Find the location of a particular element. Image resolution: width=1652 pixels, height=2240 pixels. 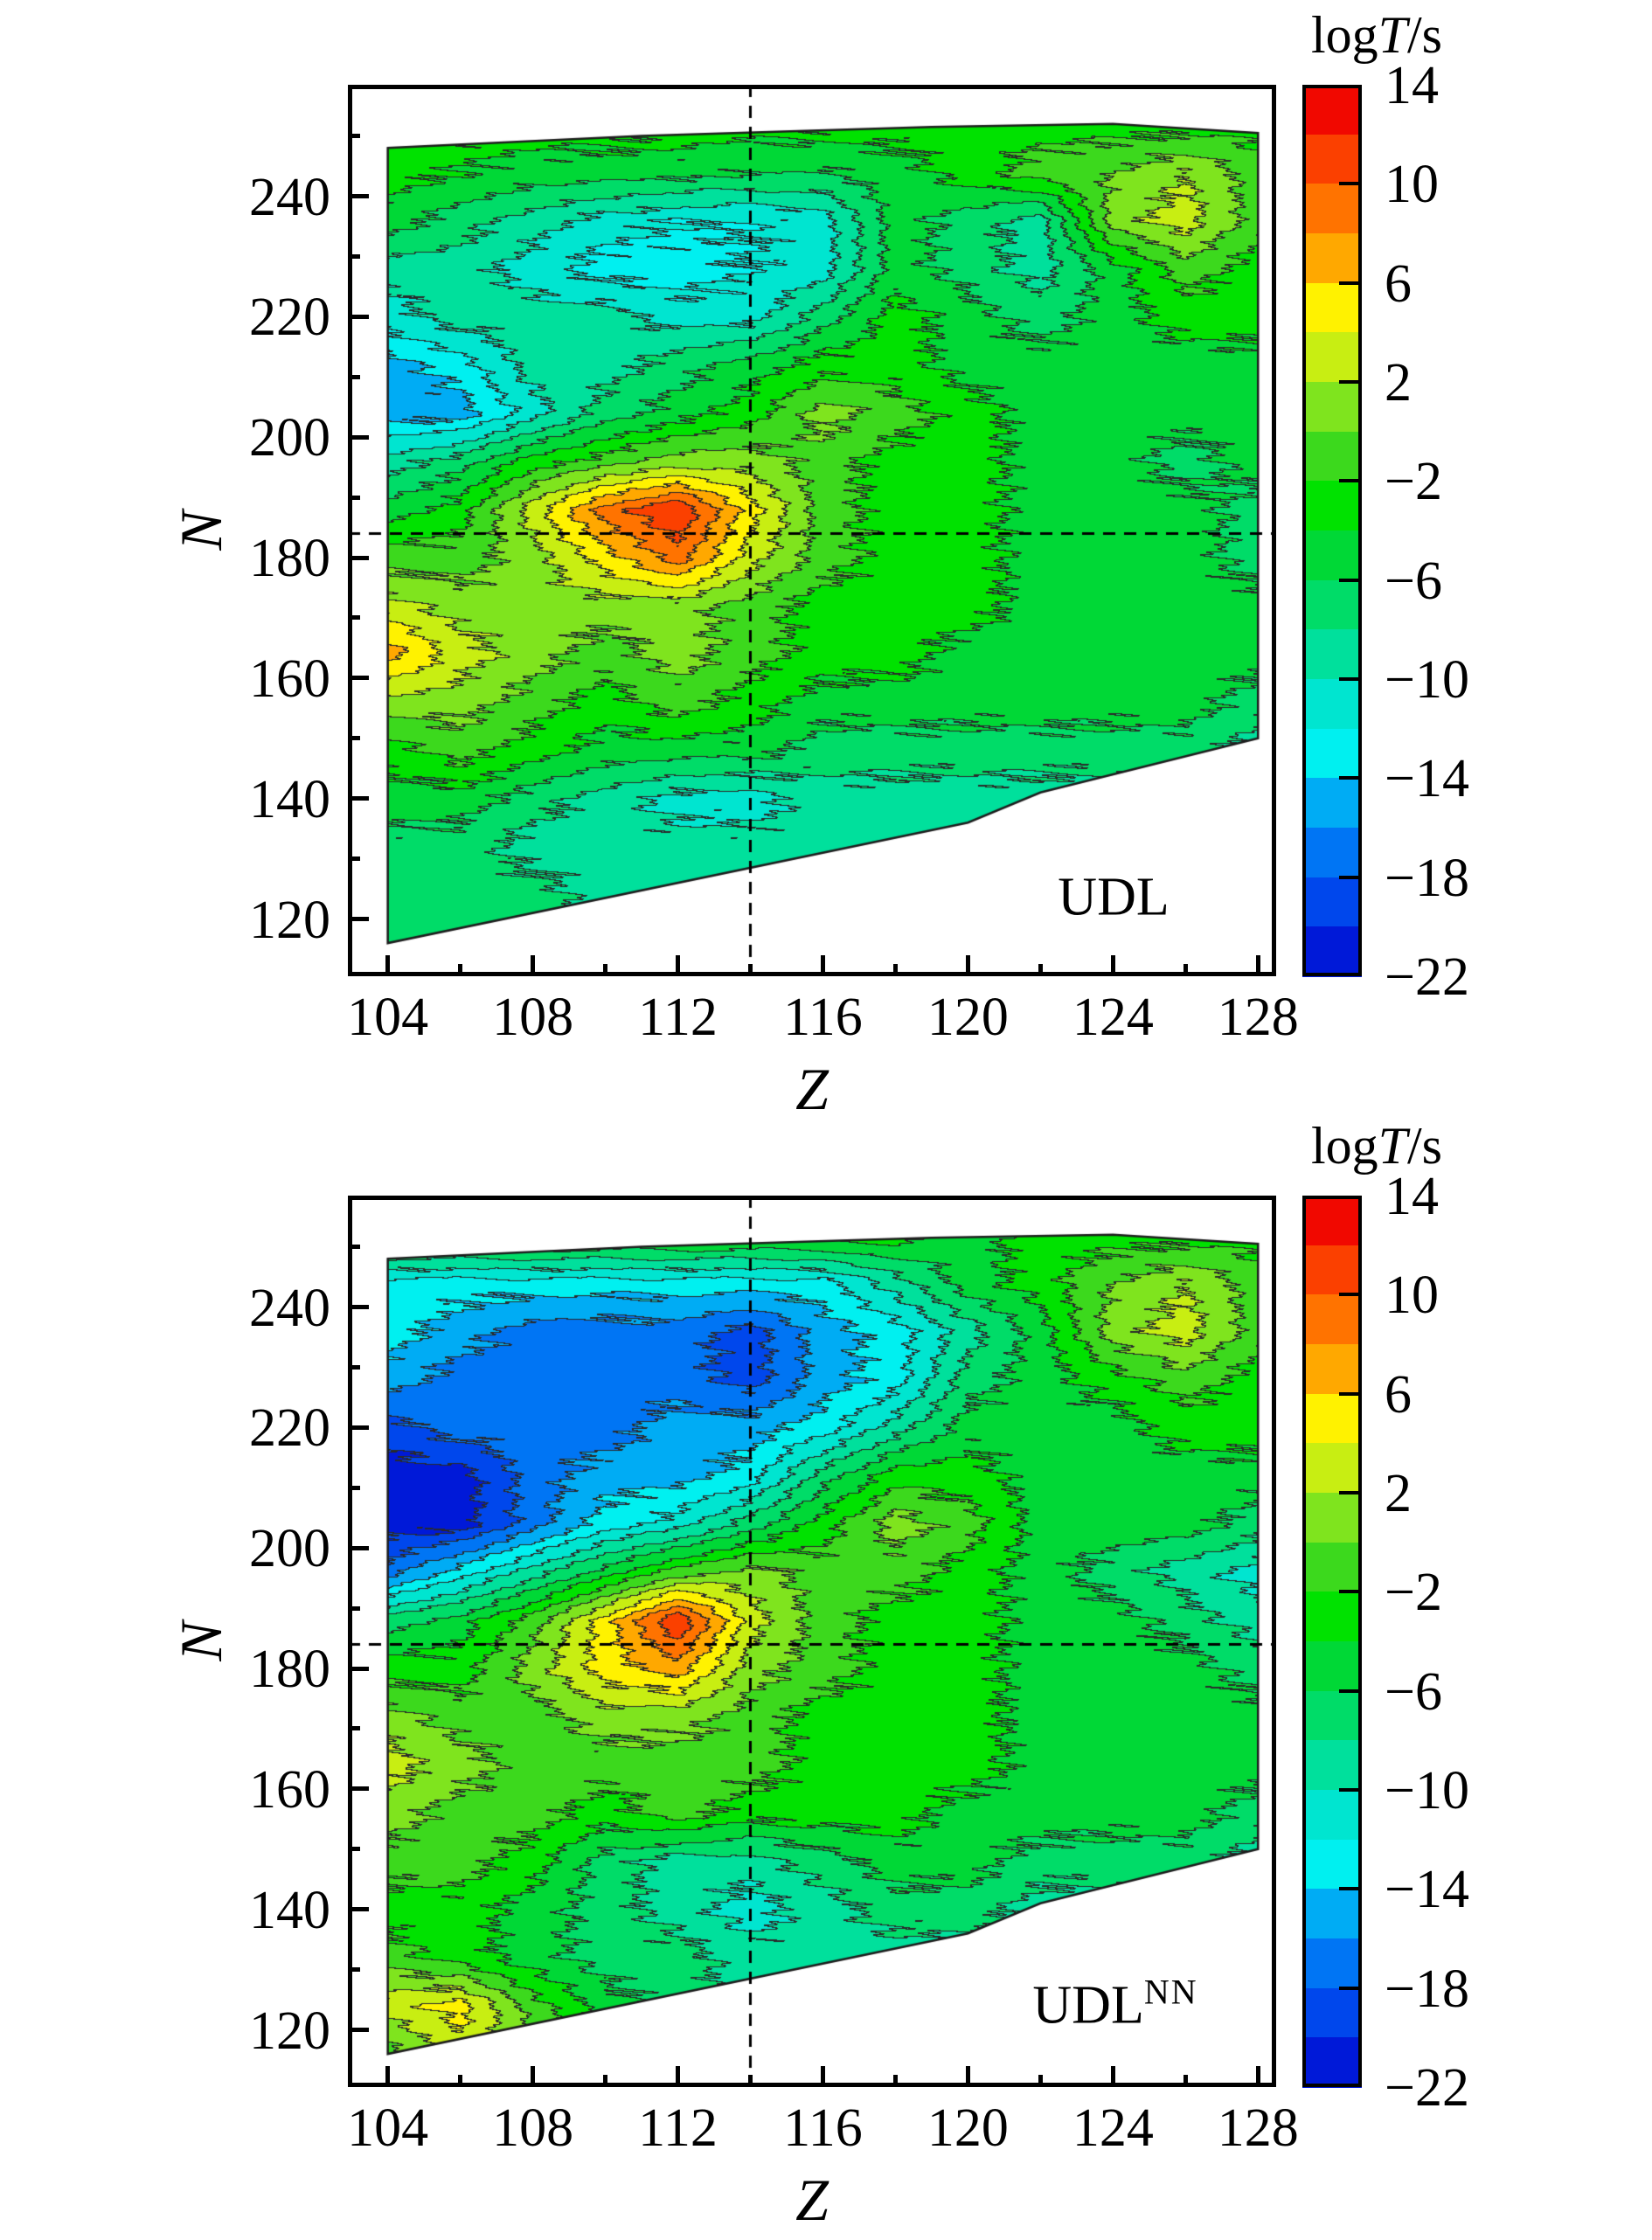

panel-label-udlnn: UDLNN is located at coordinates (1115, 2004).